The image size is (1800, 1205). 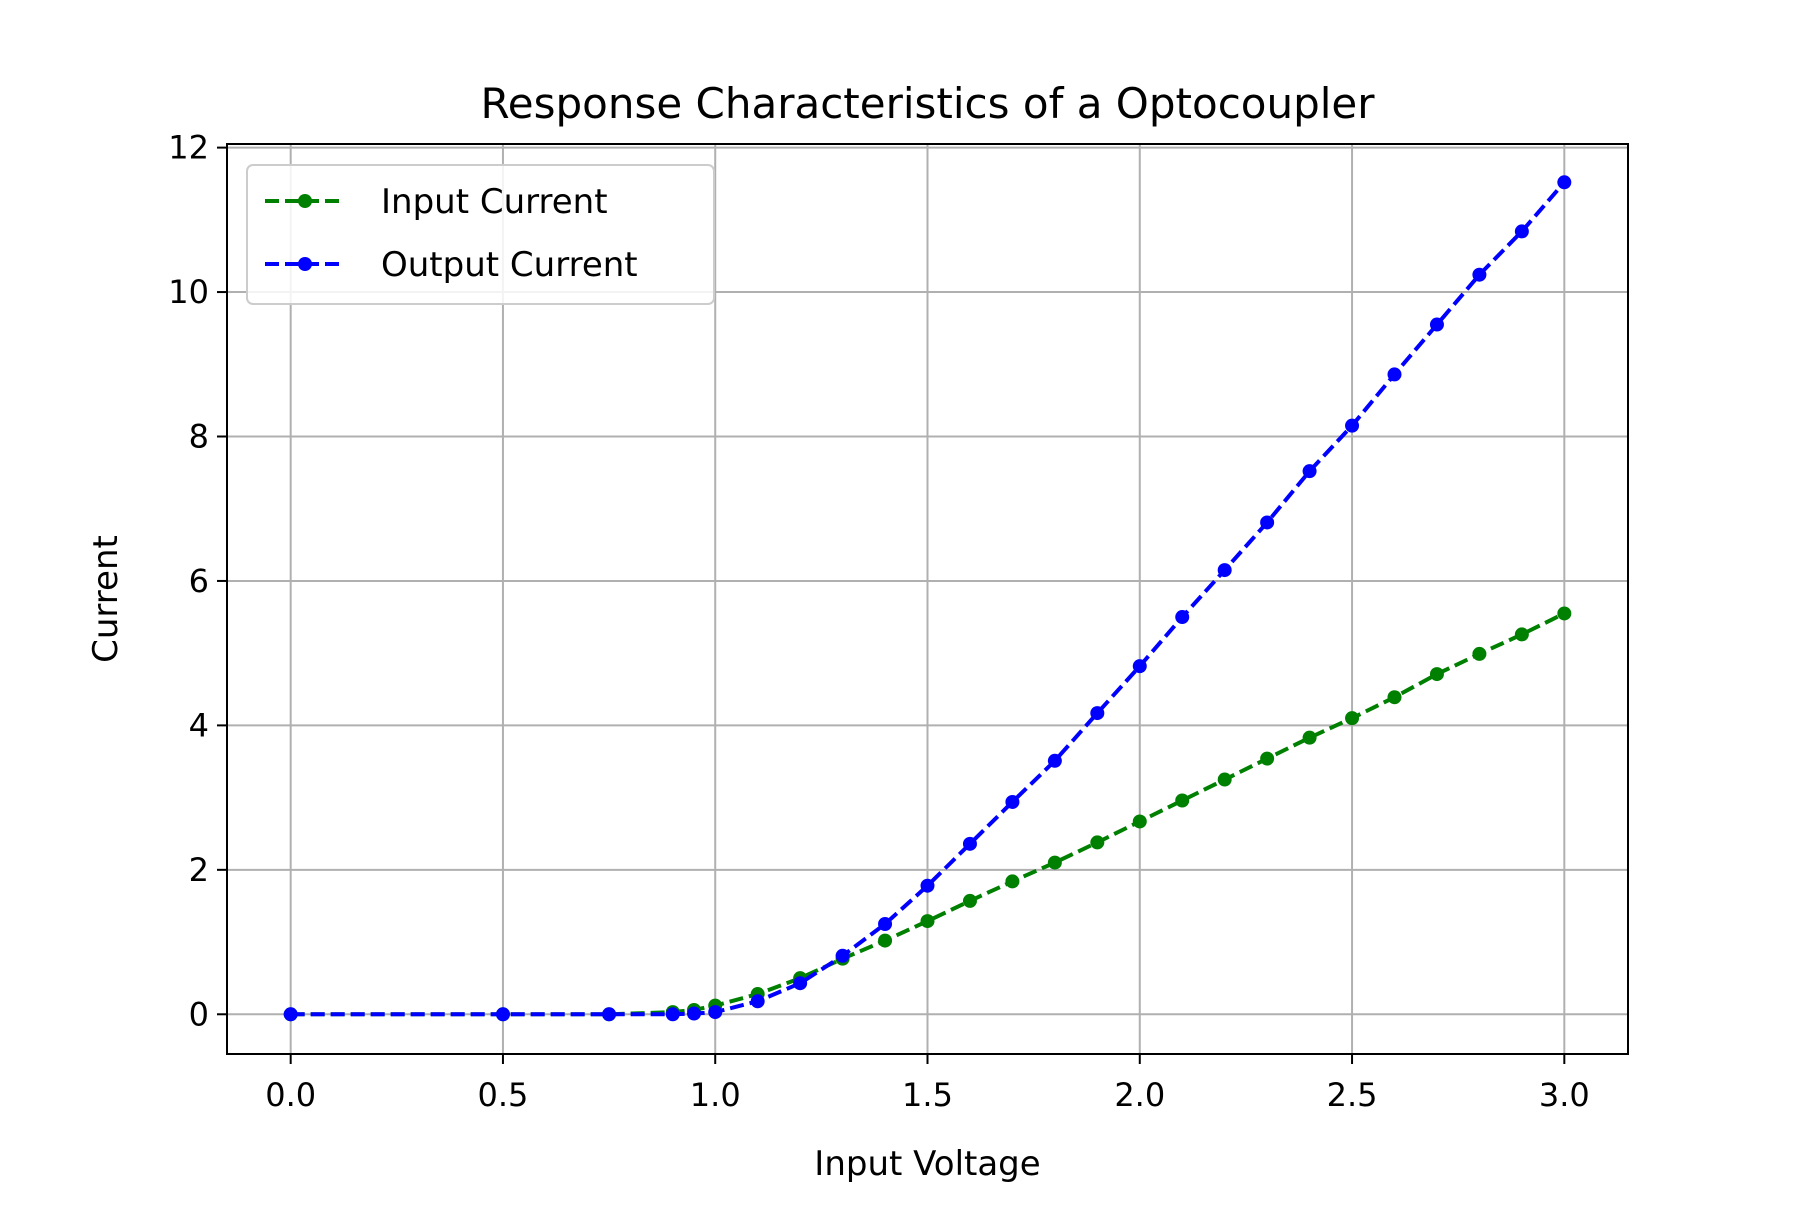 I want to click on legend-label: Output Current, so click(x=509, y=265).